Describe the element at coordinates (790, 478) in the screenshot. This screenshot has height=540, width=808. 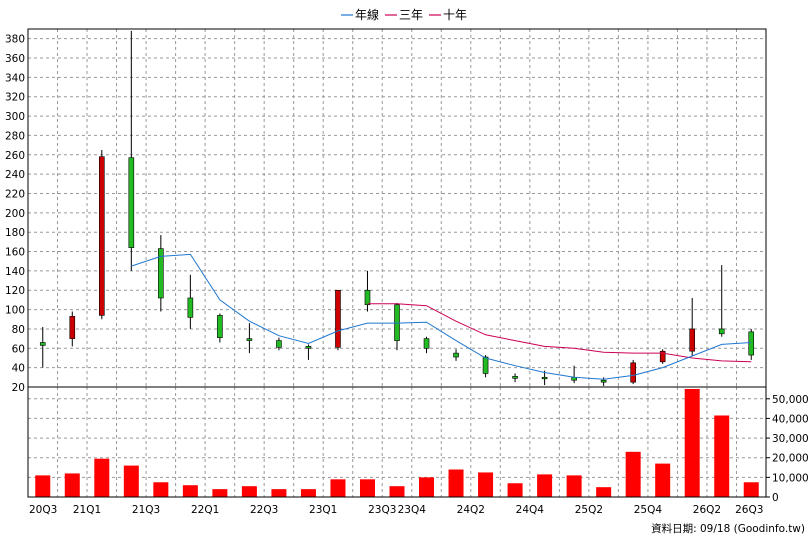
I see `volume-tick-label: 10,000` at that location.